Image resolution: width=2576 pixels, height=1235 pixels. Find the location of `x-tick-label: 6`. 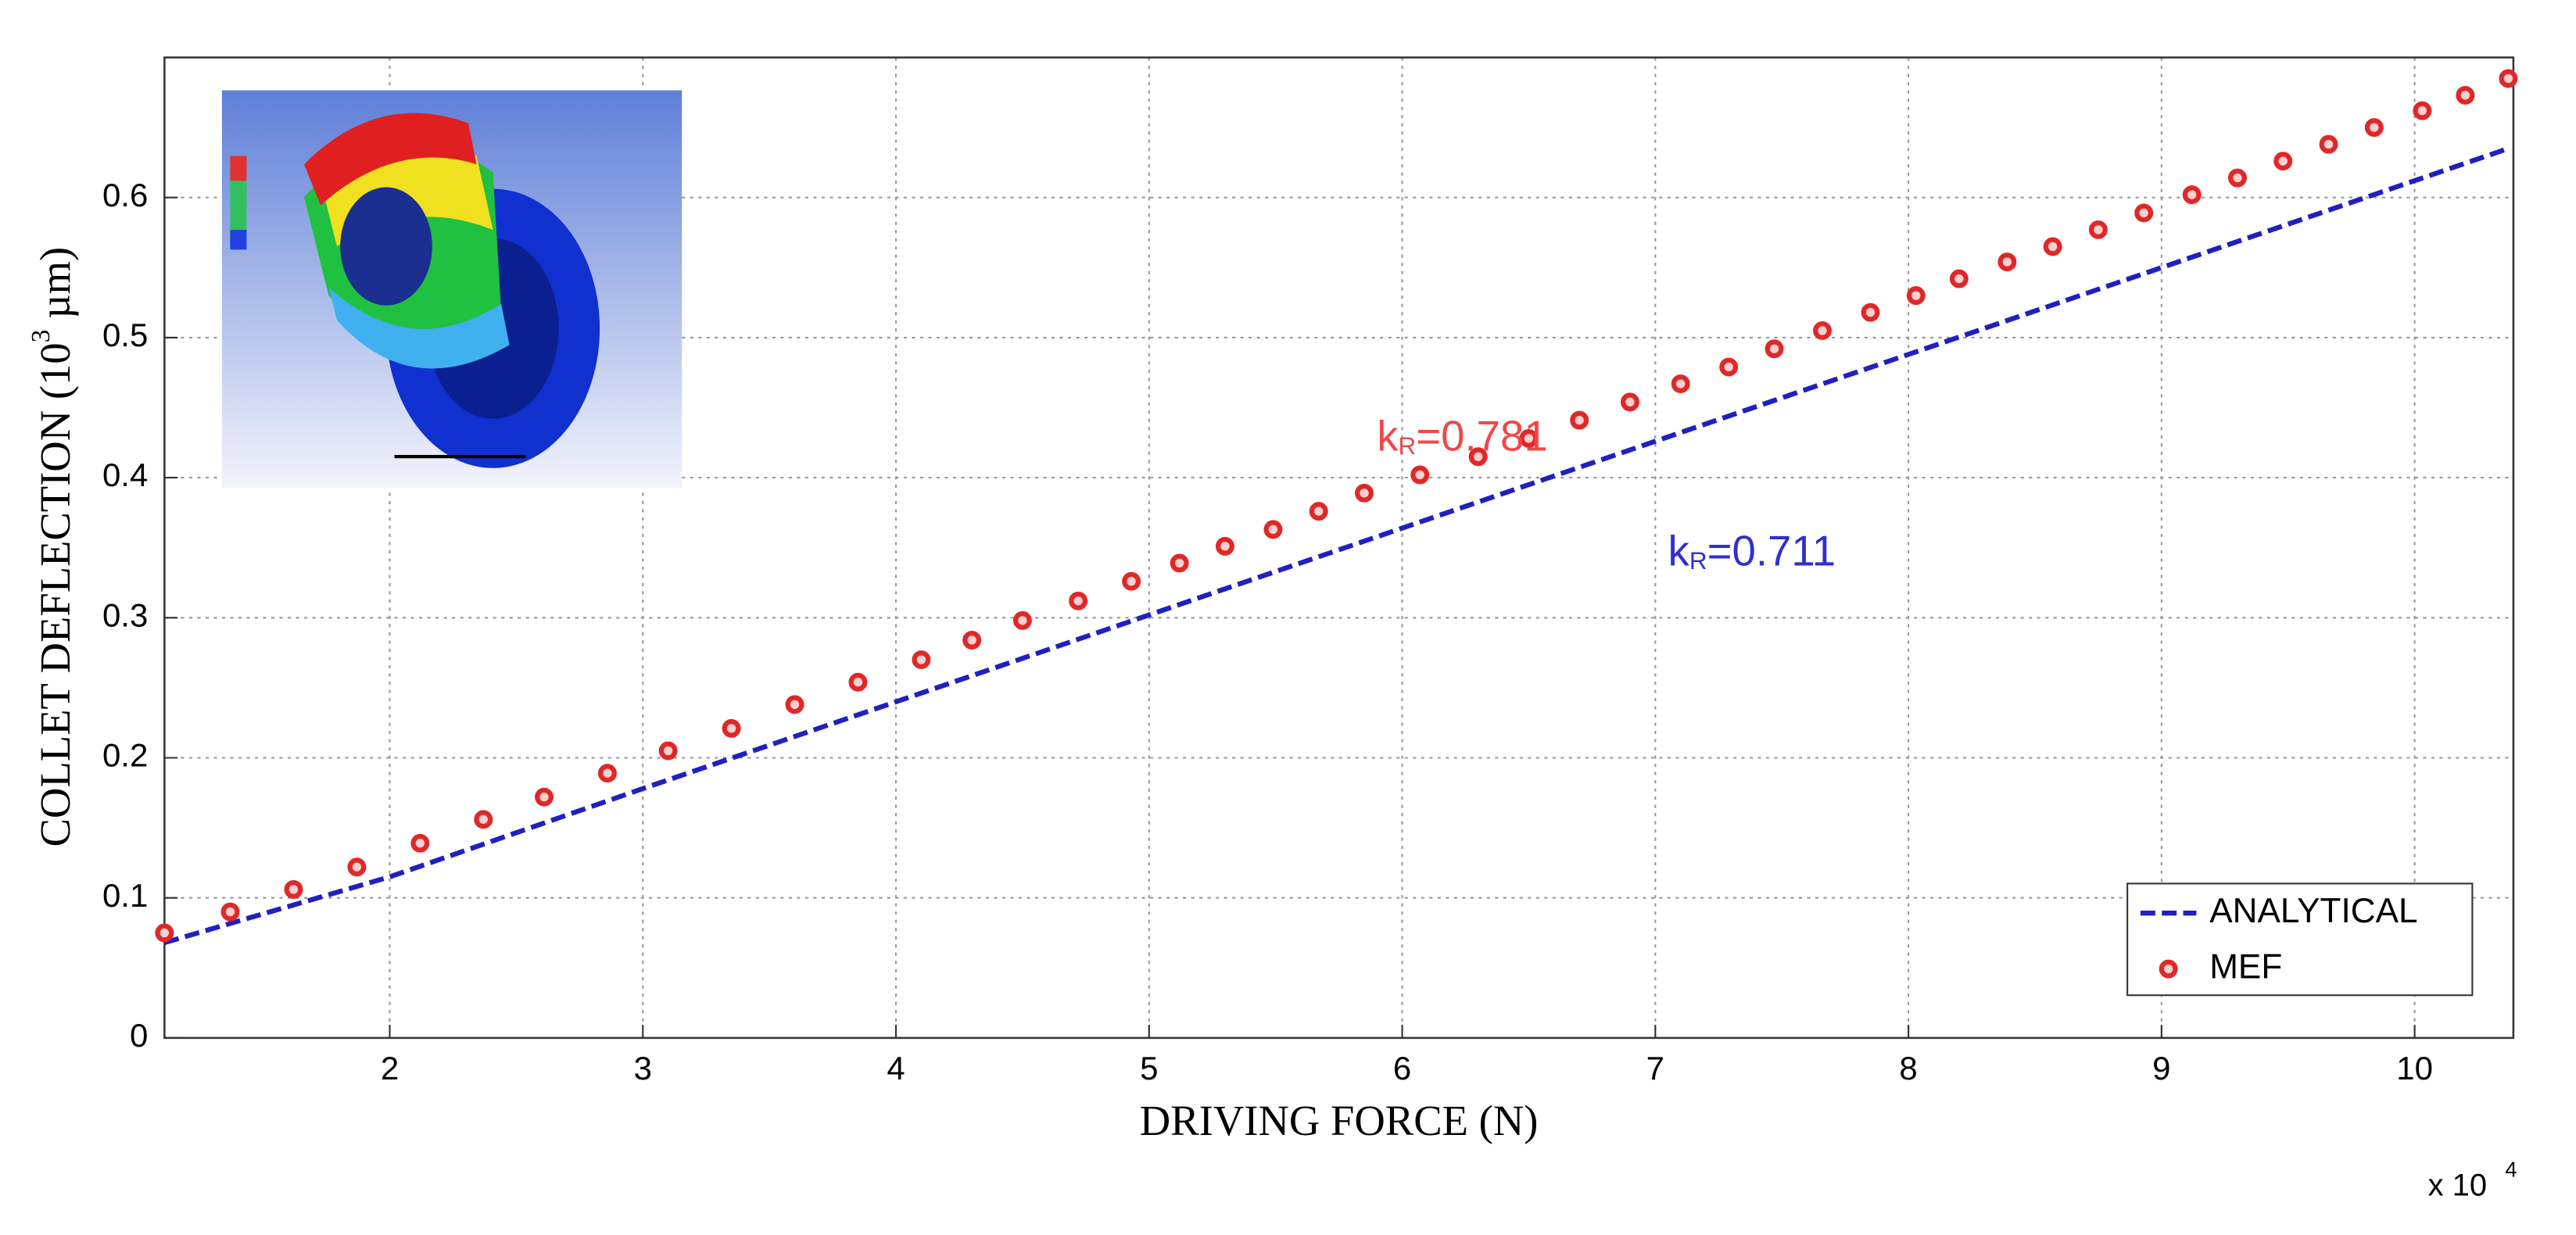

x-tick-label: 6 is located at coordinates (1402, 1068).